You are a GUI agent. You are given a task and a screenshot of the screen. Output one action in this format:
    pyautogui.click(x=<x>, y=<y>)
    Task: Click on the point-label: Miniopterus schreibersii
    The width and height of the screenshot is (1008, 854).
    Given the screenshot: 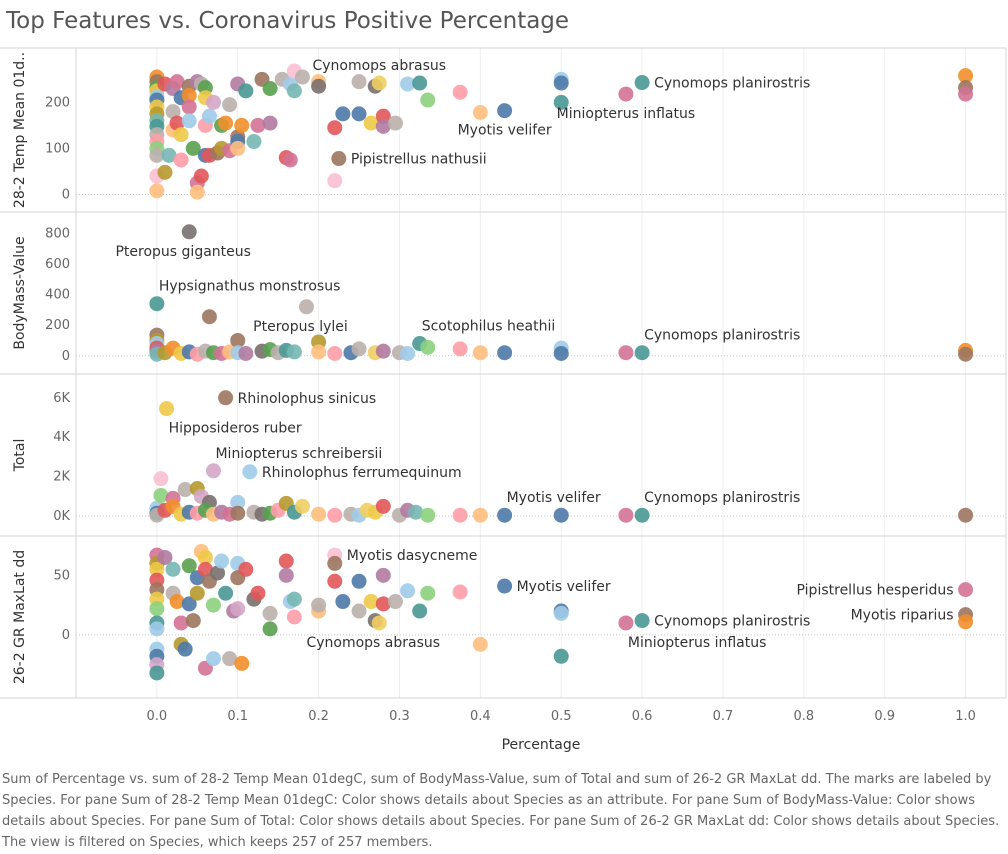 What is the action you would take?
    pyautogui.click(x=298, y=454)
    